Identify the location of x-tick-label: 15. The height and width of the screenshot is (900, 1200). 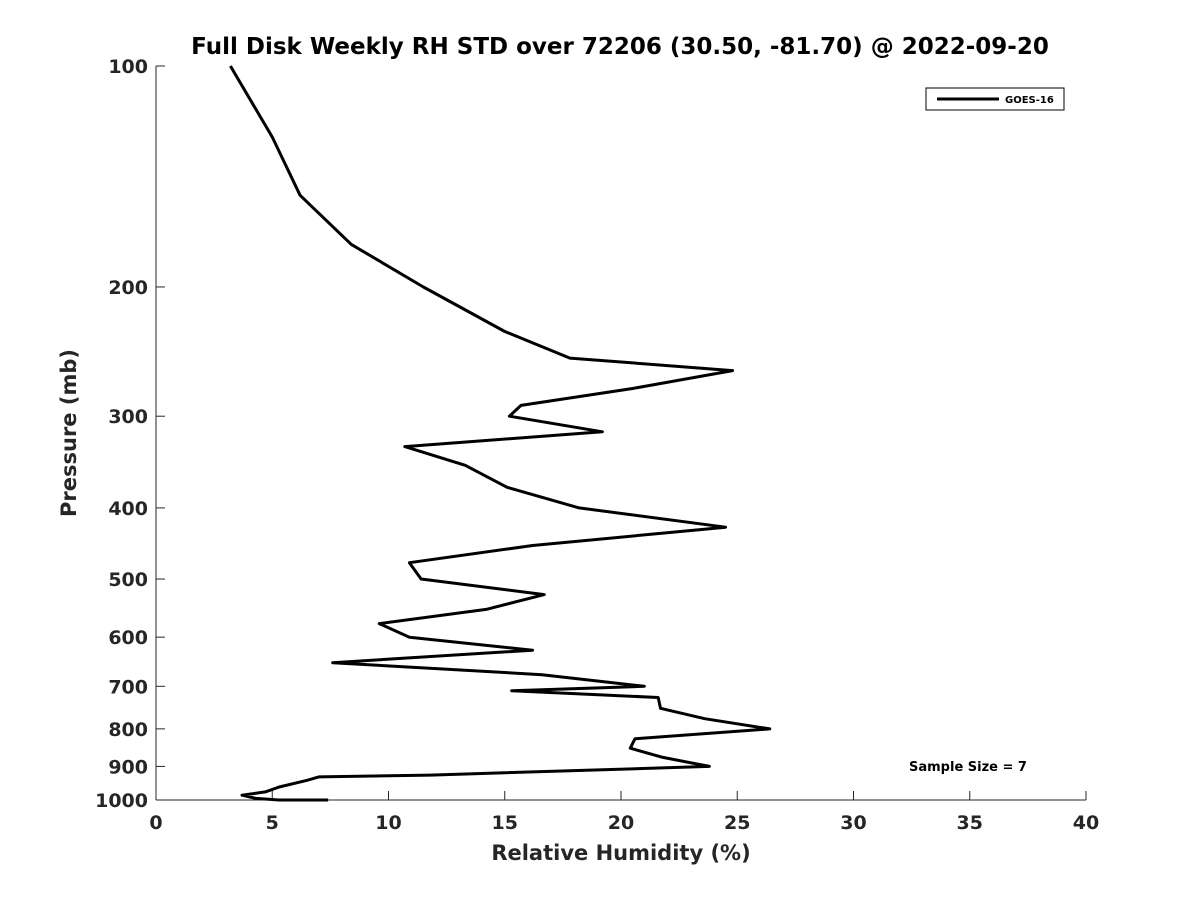
(505, 823).